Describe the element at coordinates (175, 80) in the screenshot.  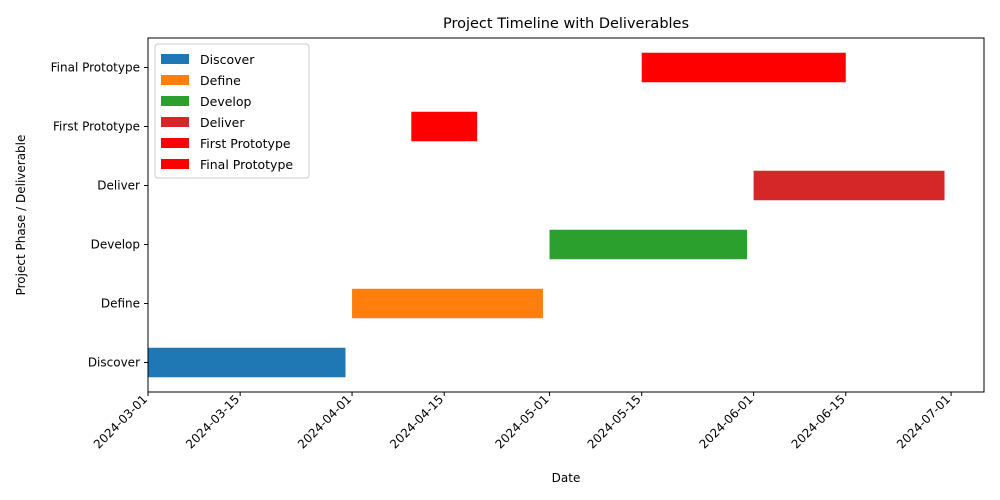
I see `legend-swatch-define` at that location.